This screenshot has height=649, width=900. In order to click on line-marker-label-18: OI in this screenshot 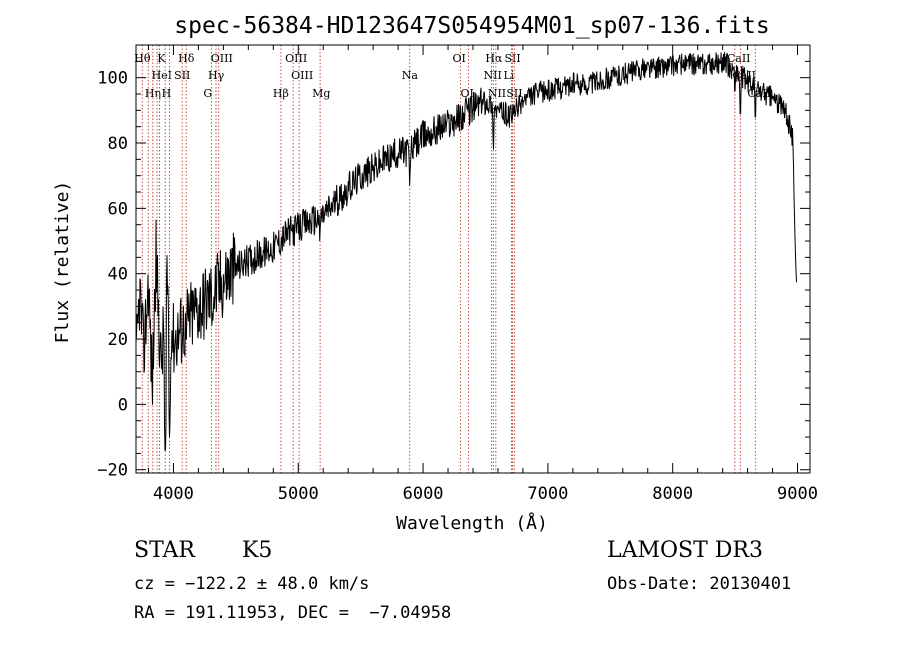, I will do `click(467, 93)`.